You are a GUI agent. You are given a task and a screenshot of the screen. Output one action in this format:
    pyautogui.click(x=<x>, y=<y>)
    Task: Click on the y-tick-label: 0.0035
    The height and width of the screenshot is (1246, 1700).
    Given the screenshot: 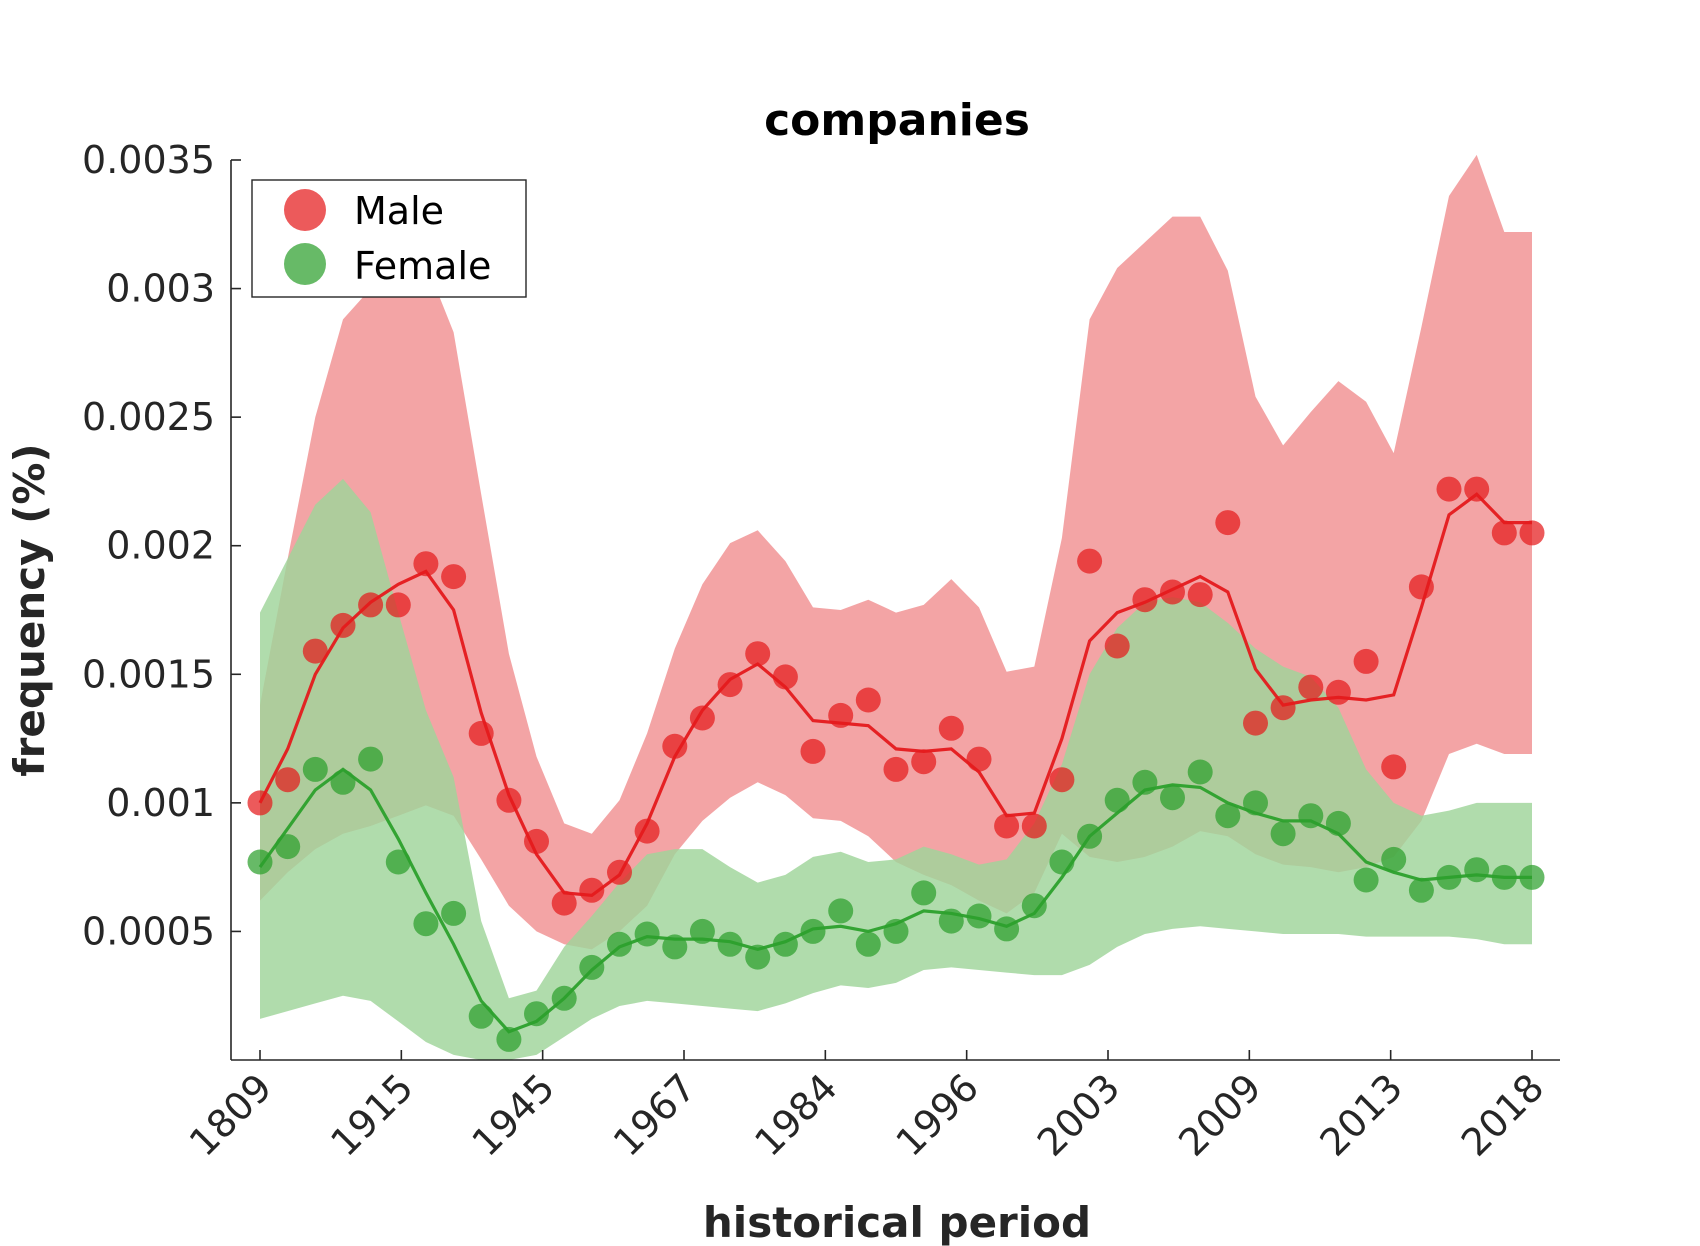 What is the action you would take?
    pyautogui.click(x=148, y=160)
    